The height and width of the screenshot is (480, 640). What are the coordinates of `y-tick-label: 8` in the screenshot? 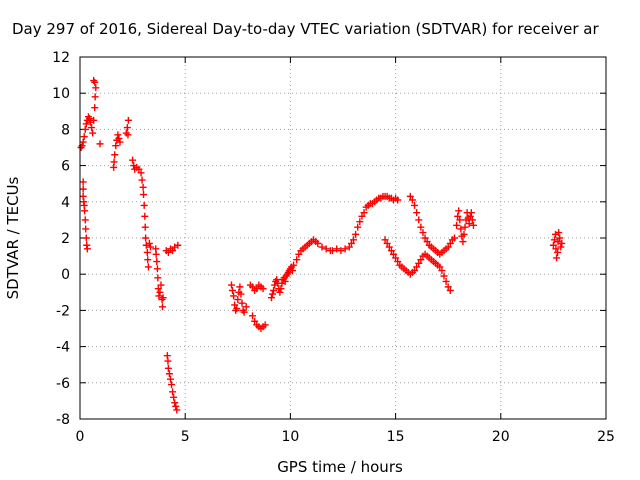 It's located at (65, 130).